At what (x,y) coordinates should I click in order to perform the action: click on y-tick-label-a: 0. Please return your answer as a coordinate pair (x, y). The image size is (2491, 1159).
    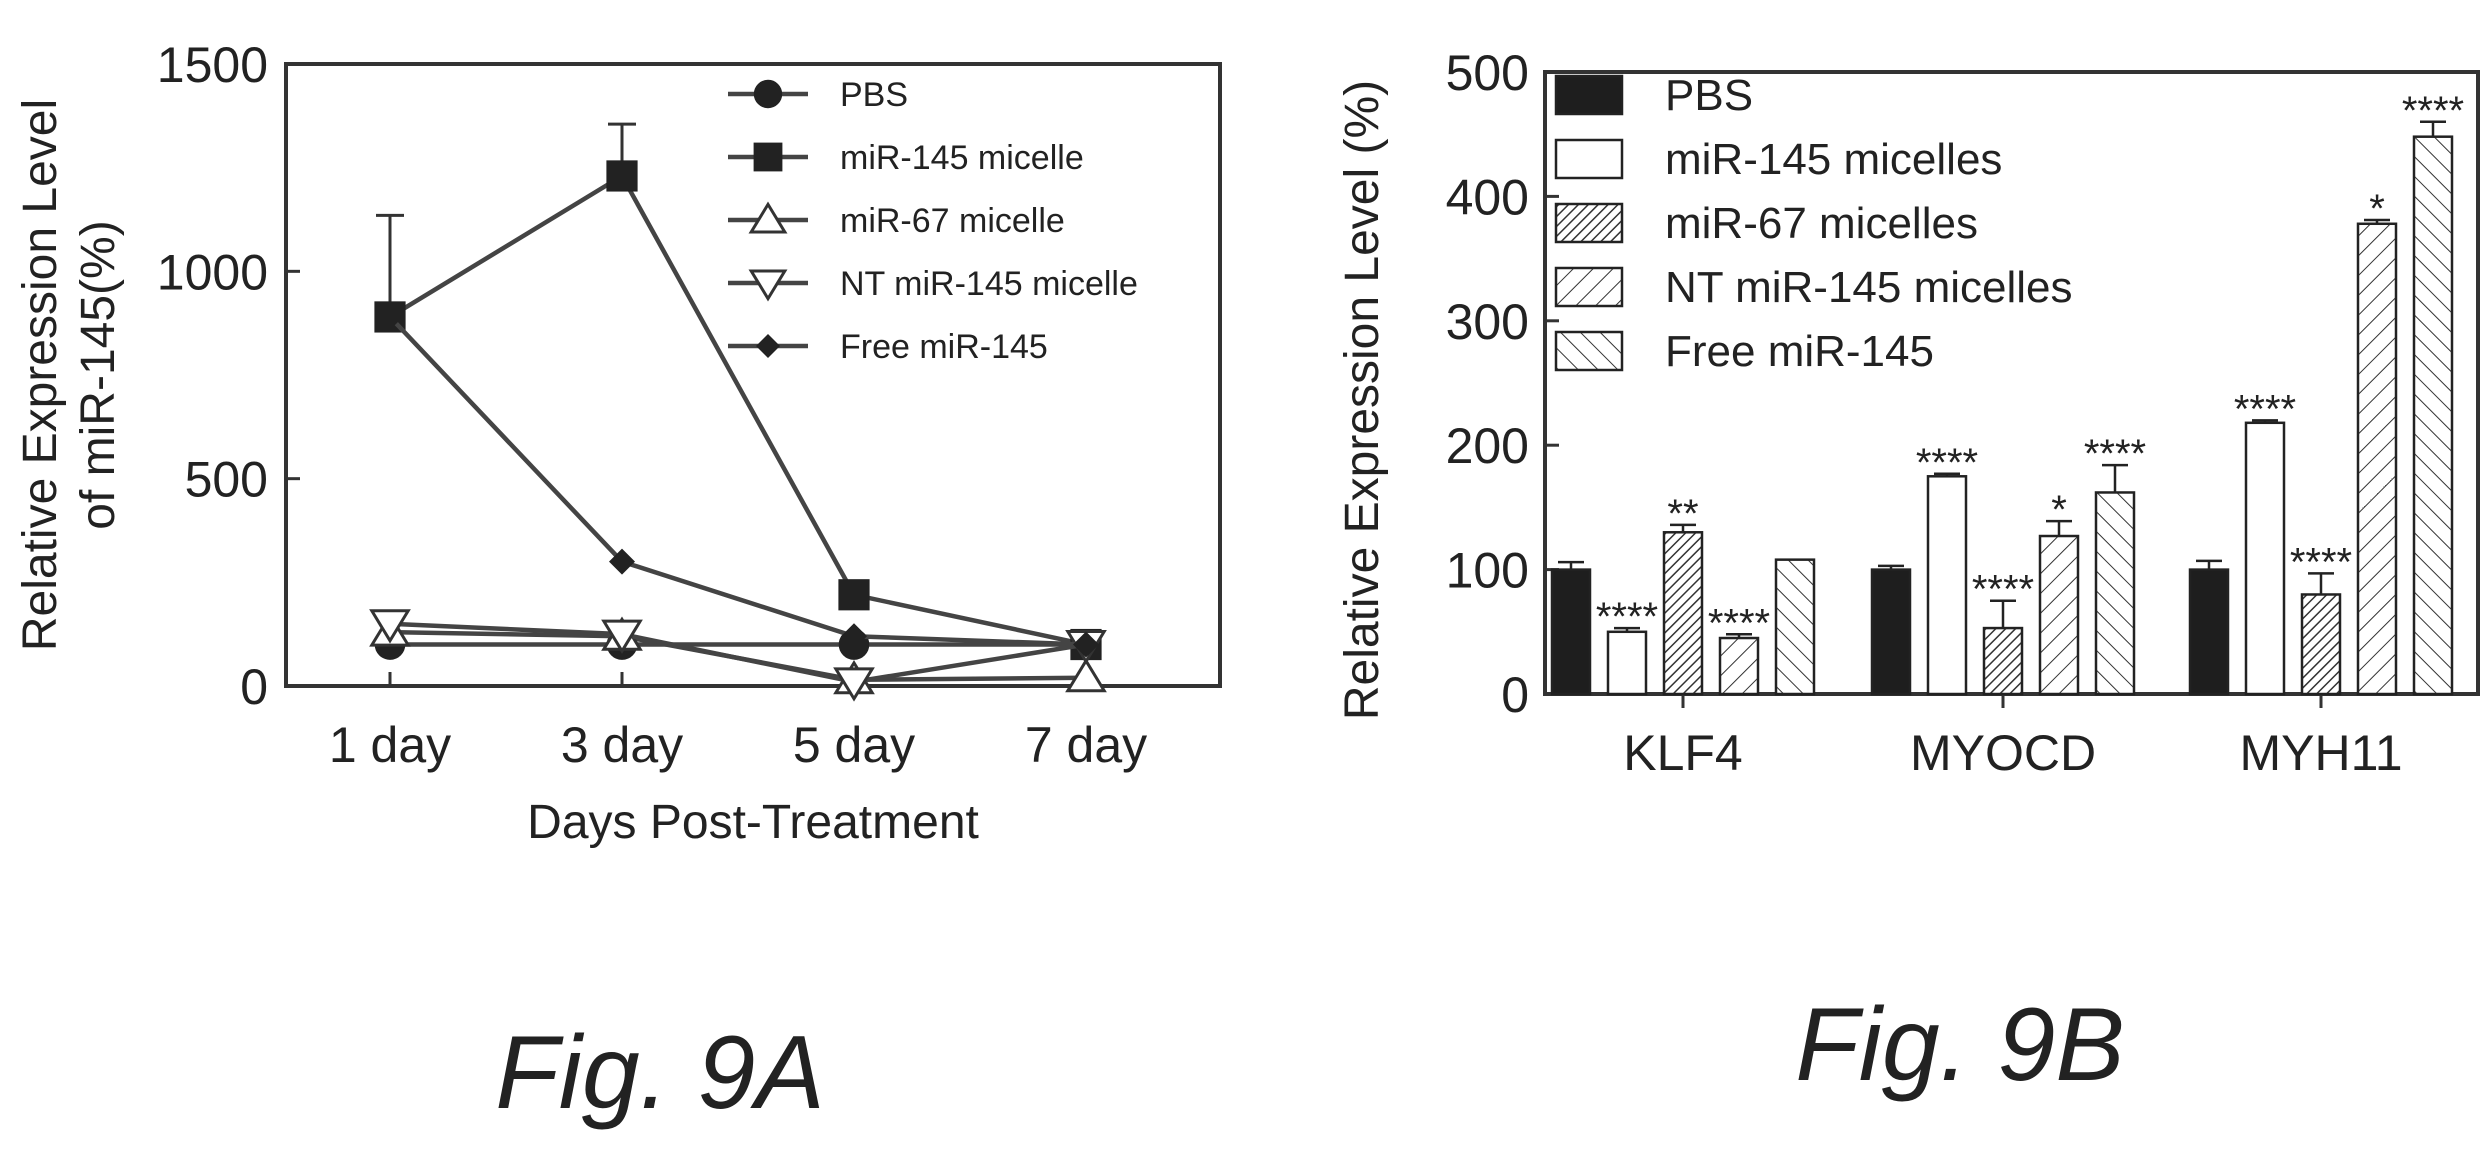
    Looking at the image, I should click on (254, 687).